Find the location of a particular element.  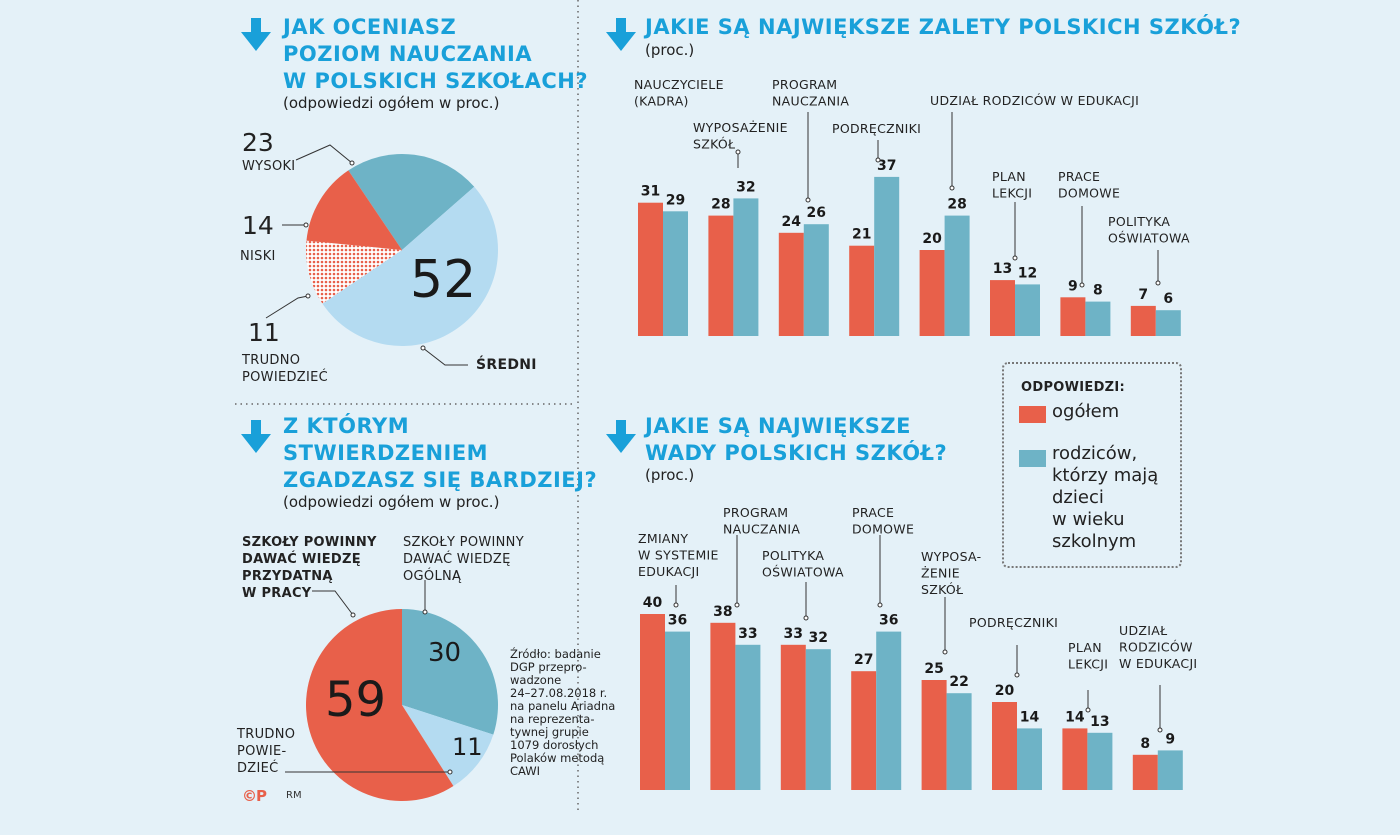

category-label: (KADRA) is located at coordinates (661, 101).